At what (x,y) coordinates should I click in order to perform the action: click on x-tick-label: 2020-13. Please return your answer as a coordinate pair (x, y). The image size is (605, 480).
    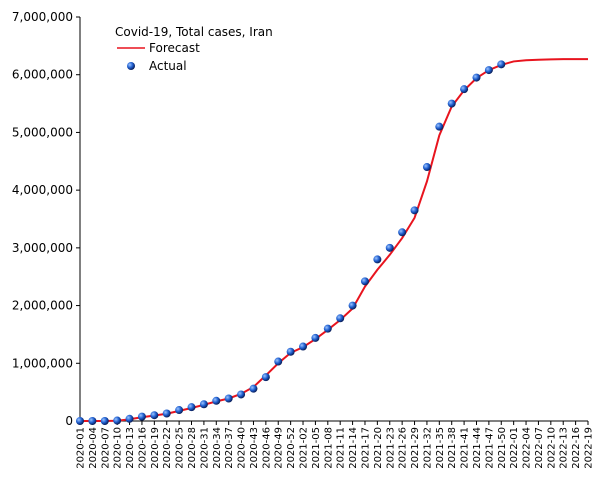
    Looking at the image, I should click on (130, 448).